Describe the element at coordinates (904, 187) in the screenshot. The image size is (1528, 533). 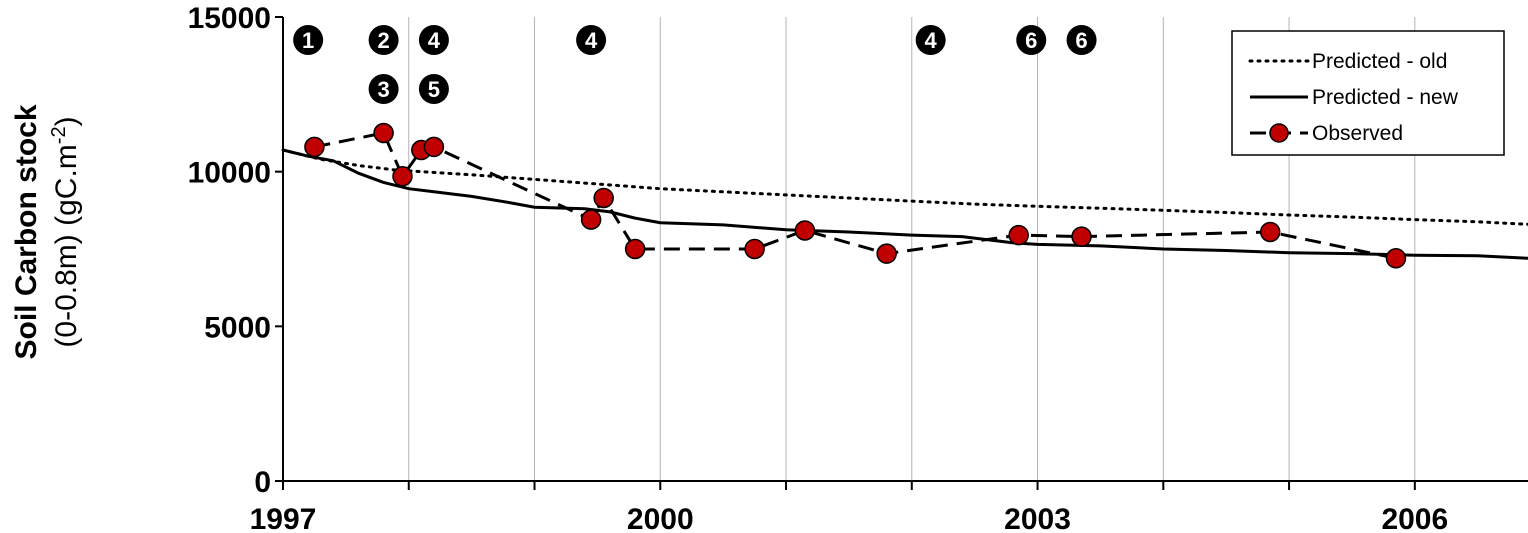
I see `series-line-dotted` at that location.